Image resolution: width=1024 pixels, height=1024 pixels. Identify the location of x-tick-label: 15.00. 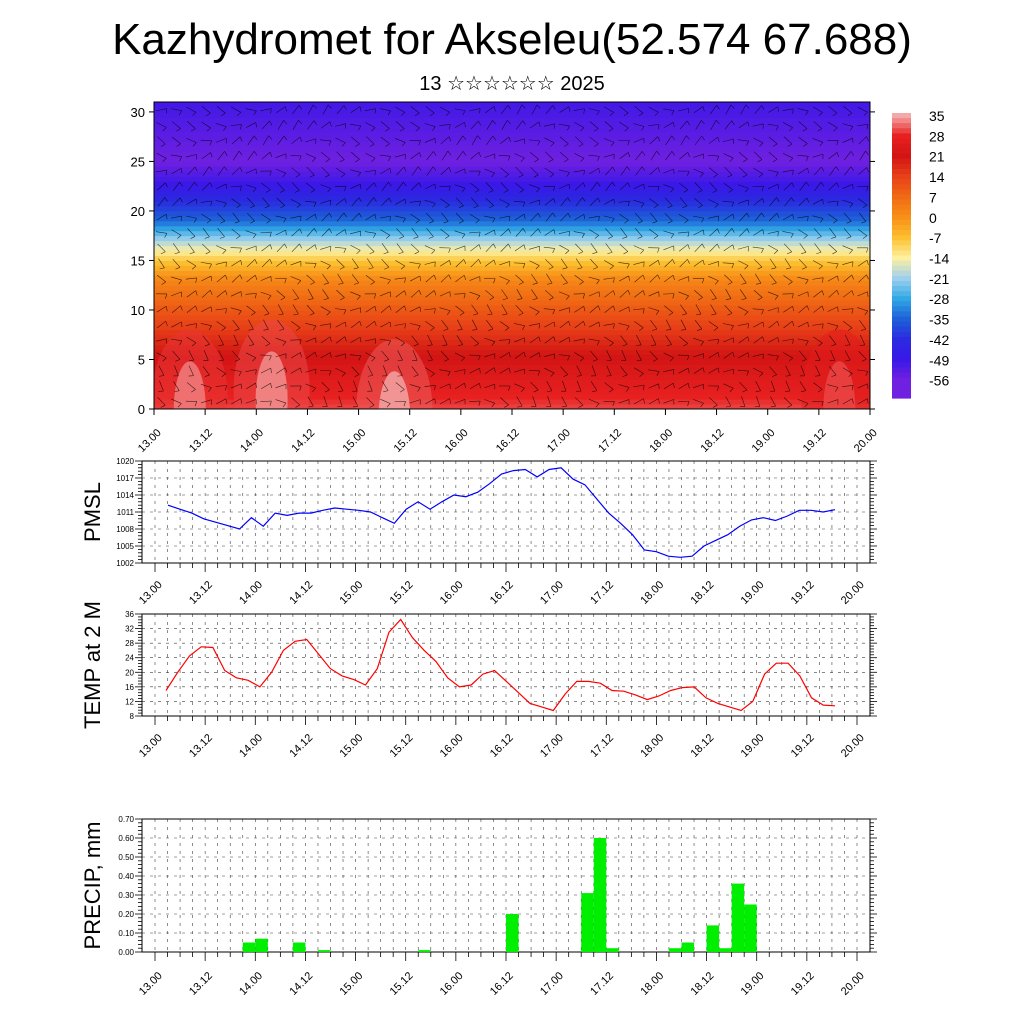
(351, 593).